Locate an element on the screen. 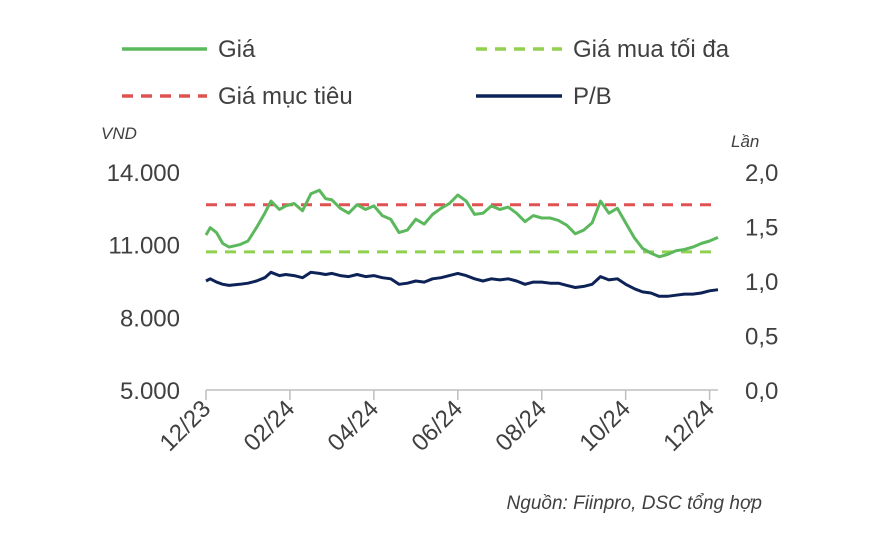 The image size is (877, 542). x-ticks: 12/23 02/24 04/24 06/24 08/24 10/24 12/24 is located at coordinates (437, 423).